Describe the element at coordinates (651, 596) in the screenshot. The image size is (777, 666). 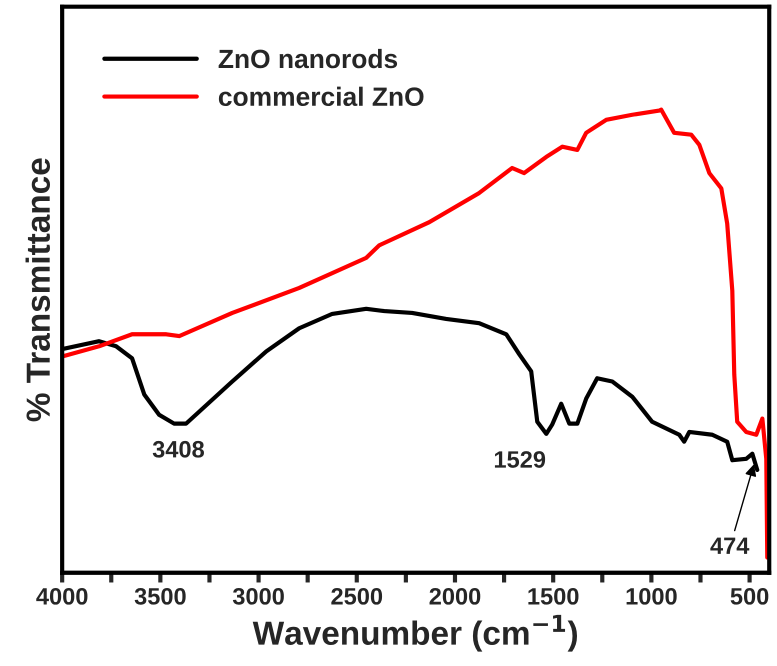
I see `x-tick-label: 1000` at that location.